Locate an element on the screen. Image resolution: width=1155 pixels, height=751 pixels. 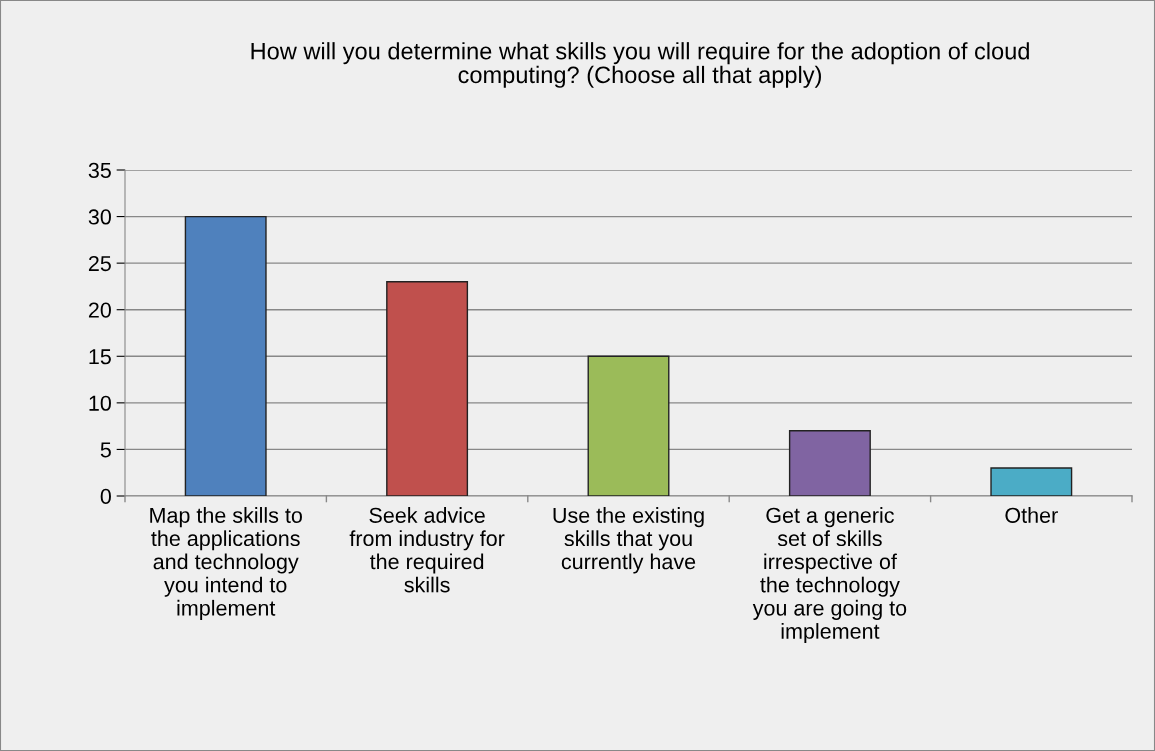
y-tick-label: 5 is located at coordinates (105, 450).